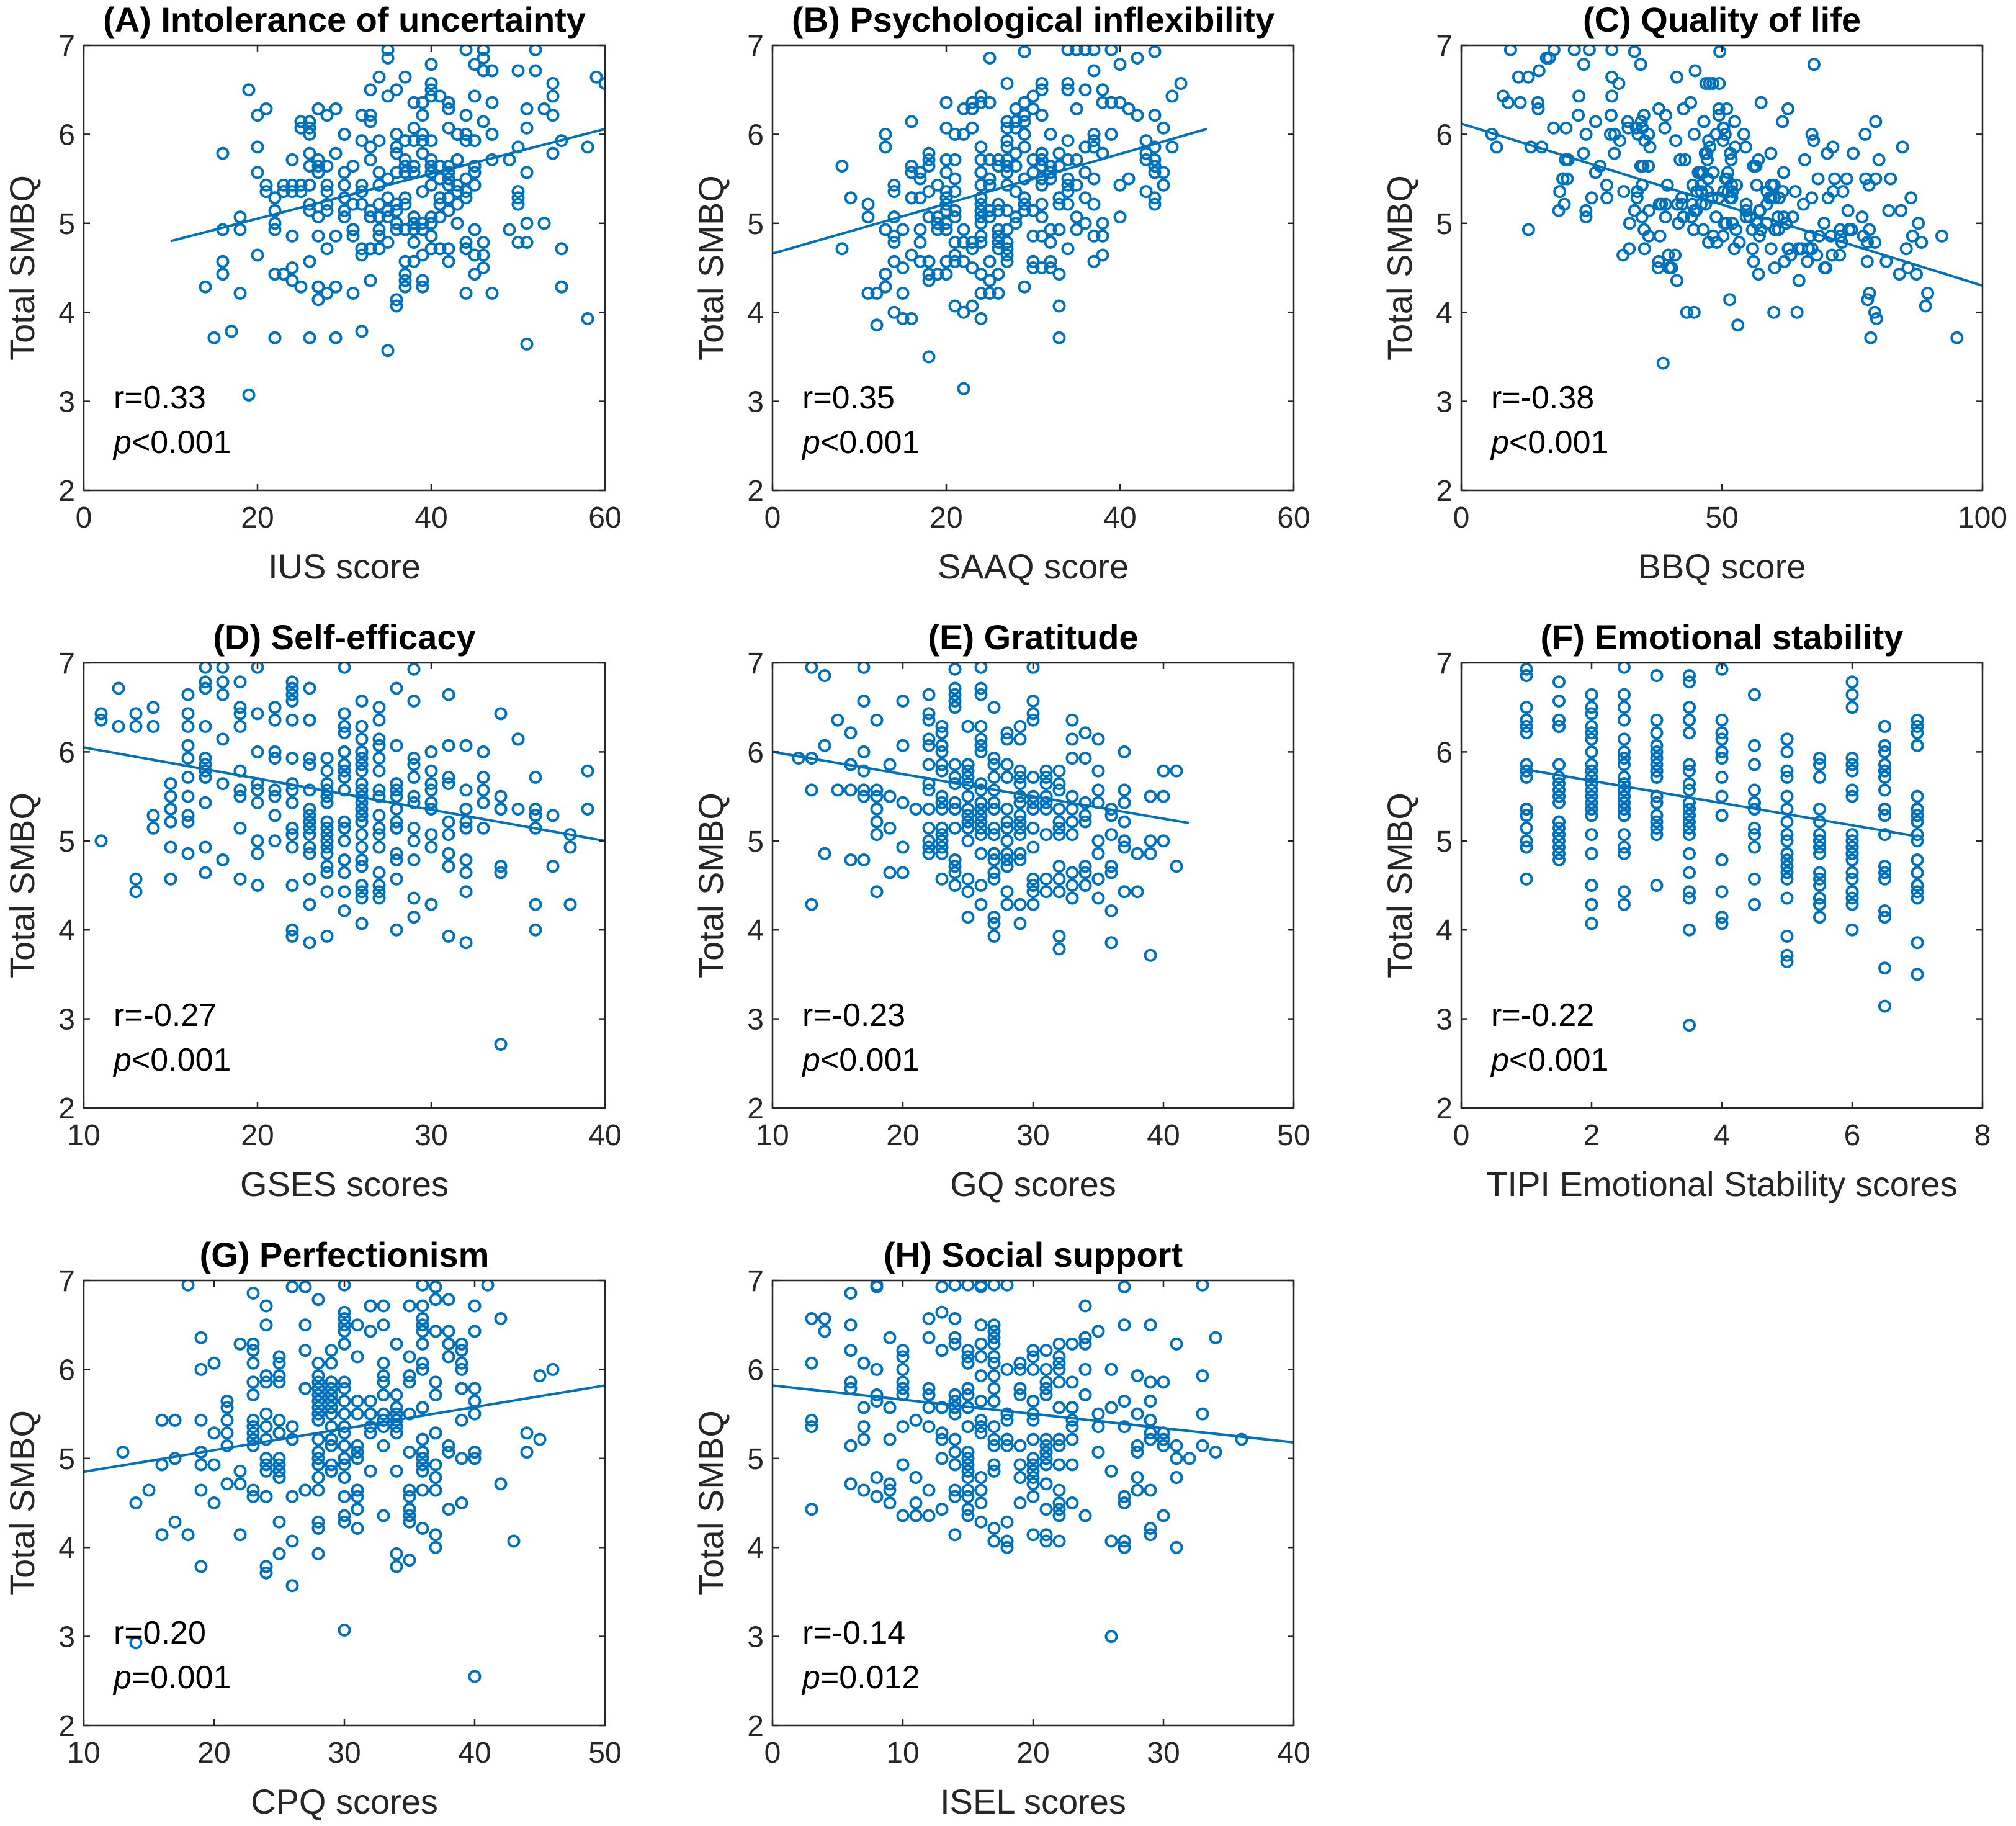  Describe the element at coordinates (66, 1370) in the screenshot. I see `y-tick-label: 6` at that location.